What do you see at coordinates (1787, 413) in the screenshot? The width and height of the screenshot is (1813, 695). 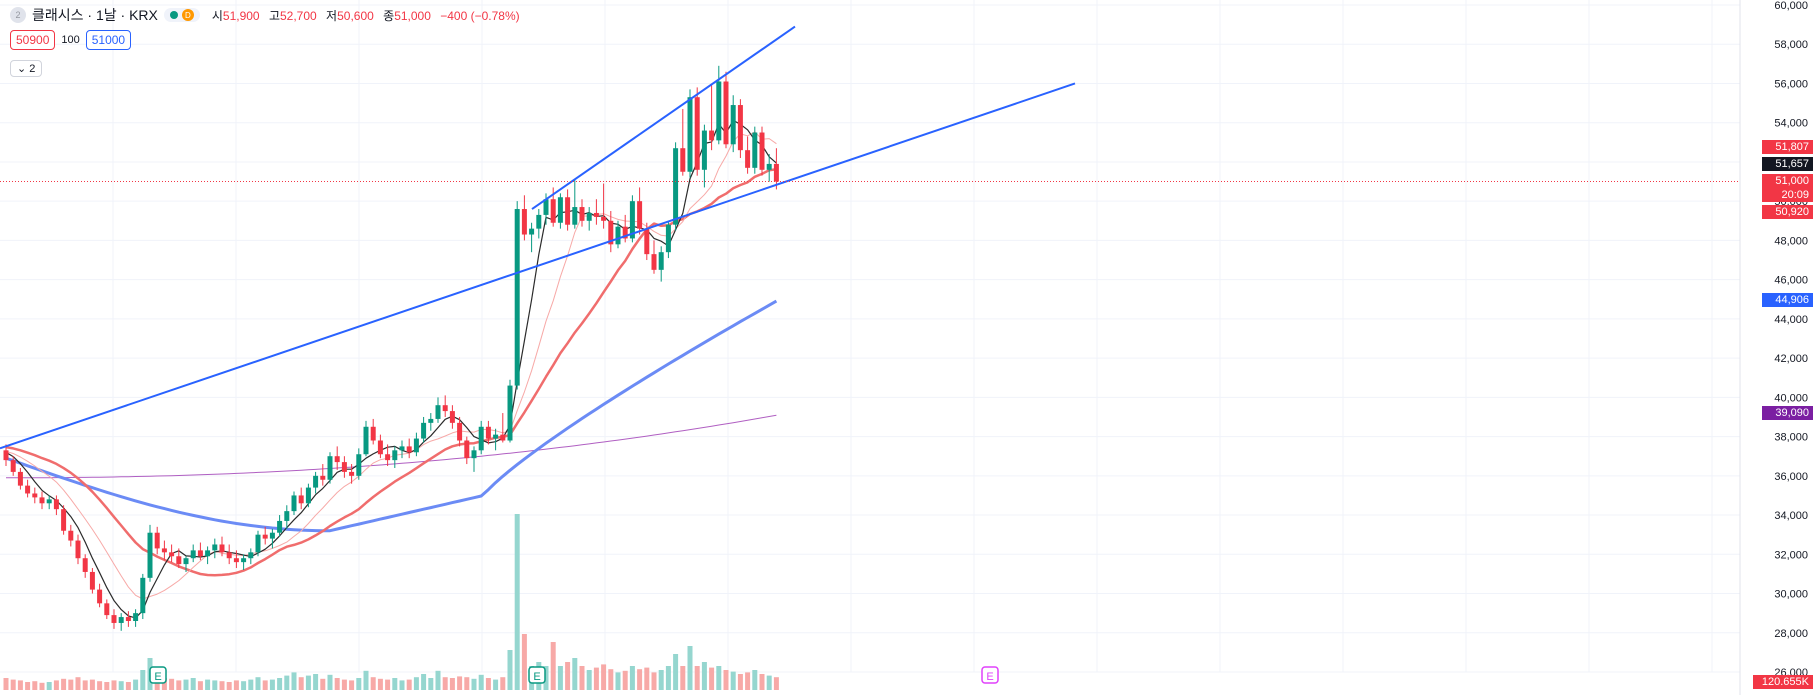 I see `price-axis-tag: 39,090` at bounding box center [1787, 413].